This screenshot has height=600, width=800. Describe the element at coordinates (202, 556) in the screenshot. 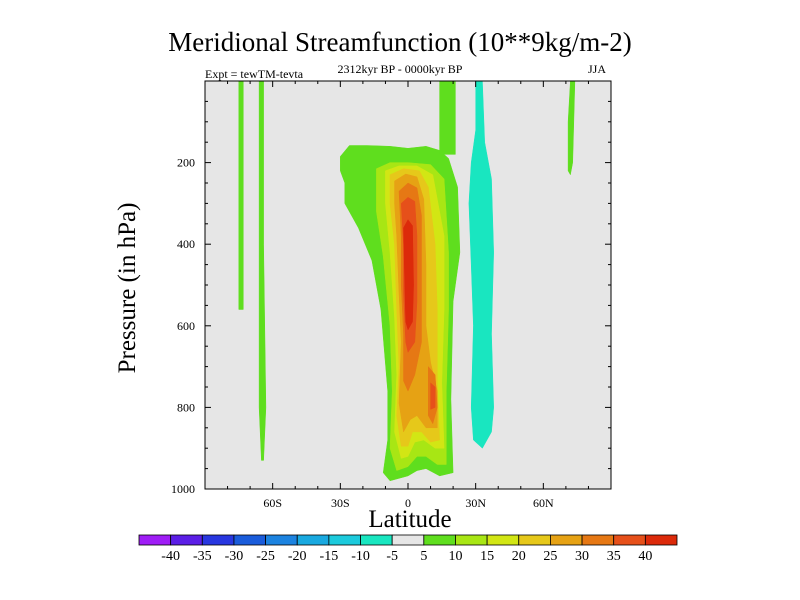

I see `colorbar-label: -35` at that location.